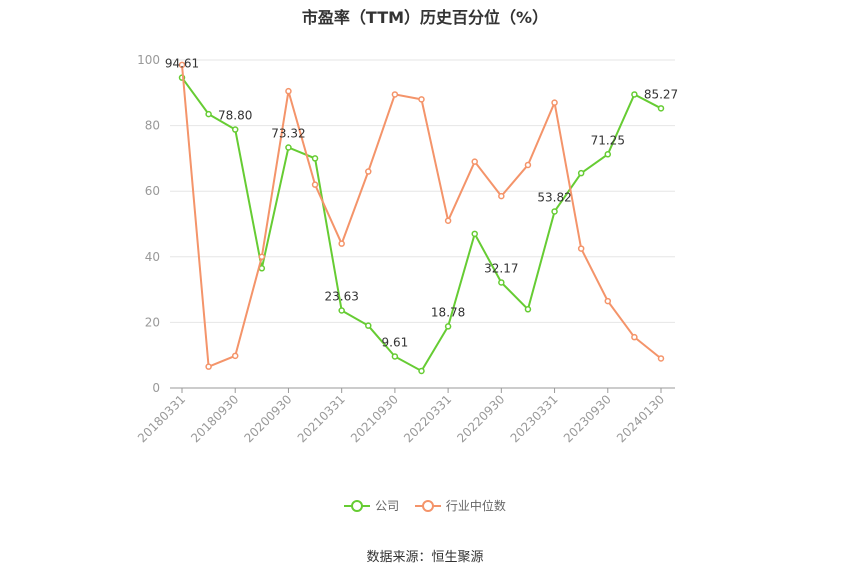  I want to click on legend-label-company: 公司, so click(387, 506).